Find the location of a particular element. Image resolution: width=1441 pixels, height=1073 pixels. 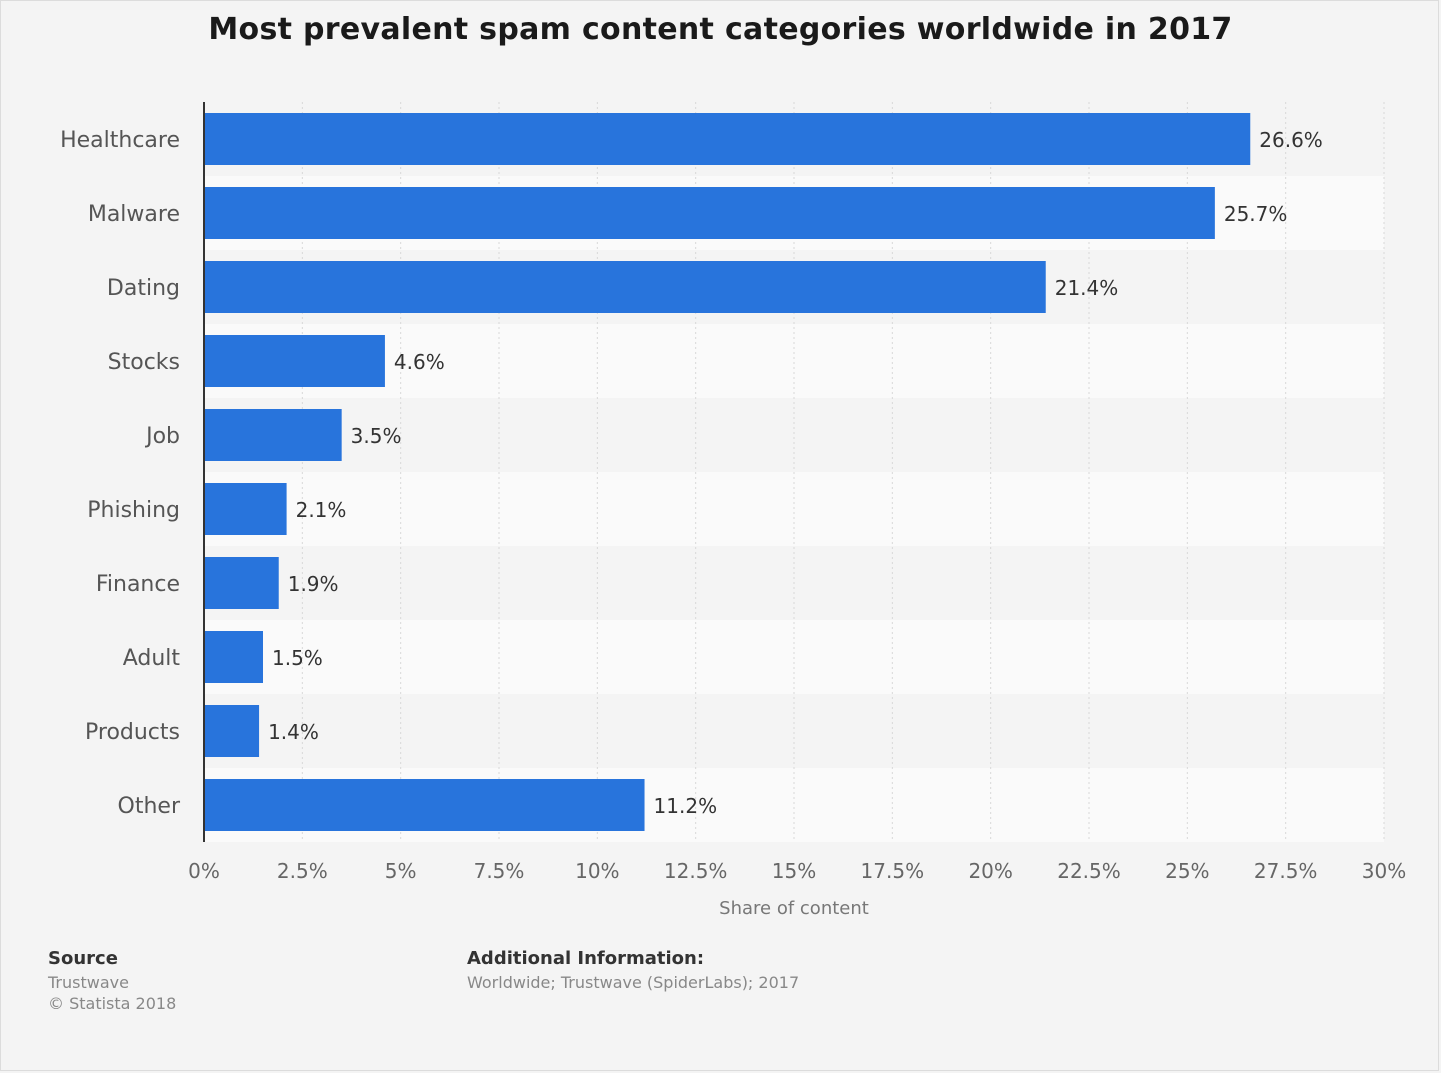

value-label: 3.5% is located at coordinates (376, 436).